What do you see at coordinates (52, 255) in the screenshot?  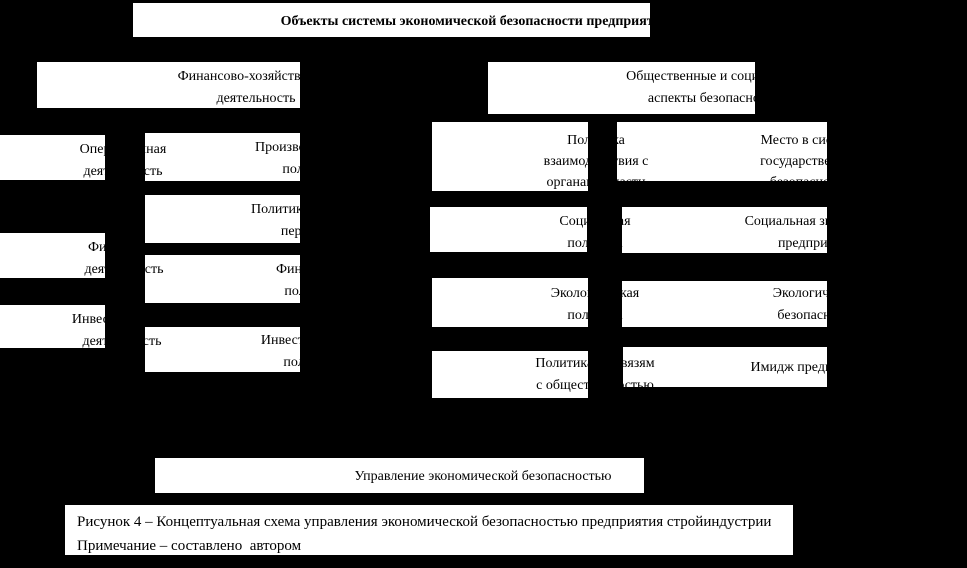 I see `activity-box-financial` at bounding box center [52, 255].